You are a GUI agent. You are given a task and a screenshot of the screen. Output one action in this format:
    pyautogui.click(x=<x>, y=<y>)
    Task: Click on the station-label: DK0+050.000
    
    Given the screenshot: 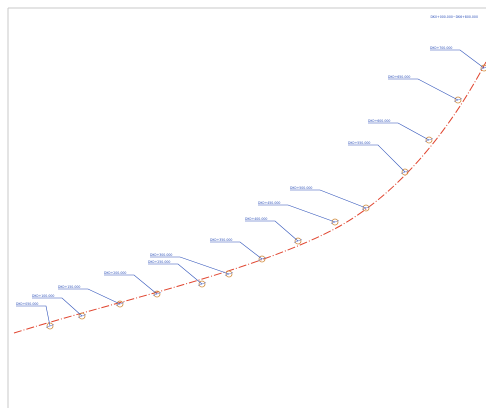 What is the action you would take?
    pyautogui.click(x=27, y=304)
    